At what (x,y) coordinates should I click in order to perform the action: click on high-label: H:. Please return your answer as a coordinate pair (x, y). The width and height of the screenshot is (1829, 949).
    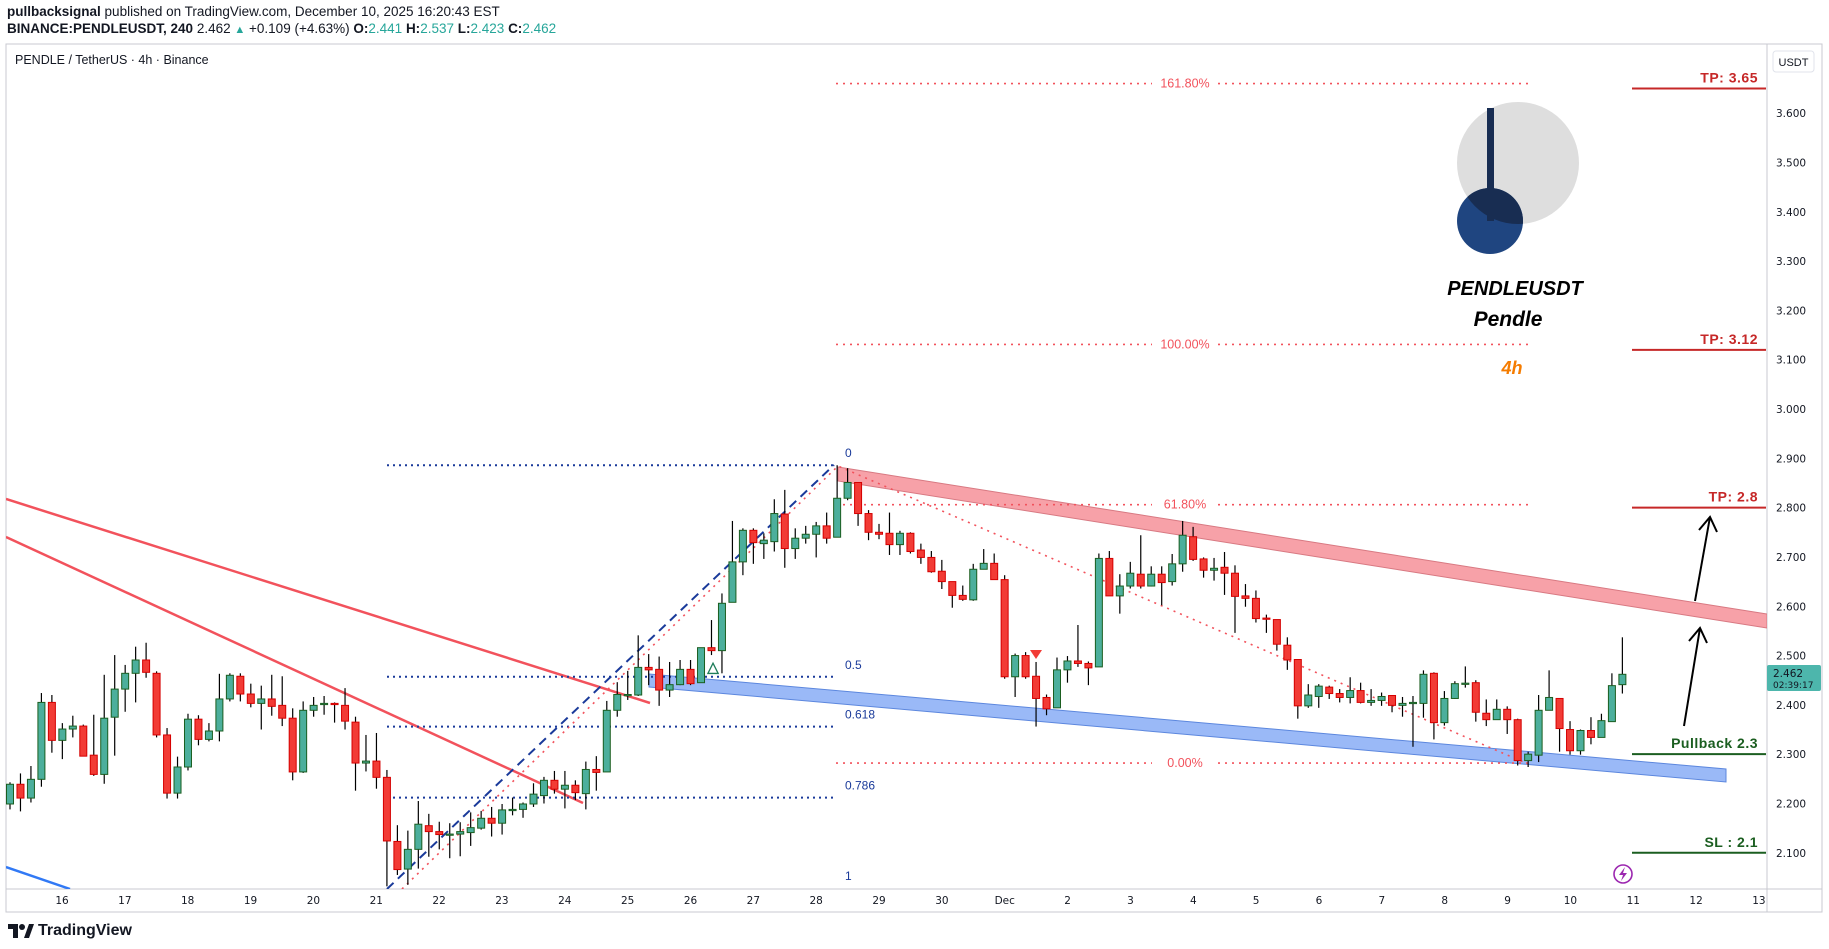
    Looking at the image, I should click on (413, 28).